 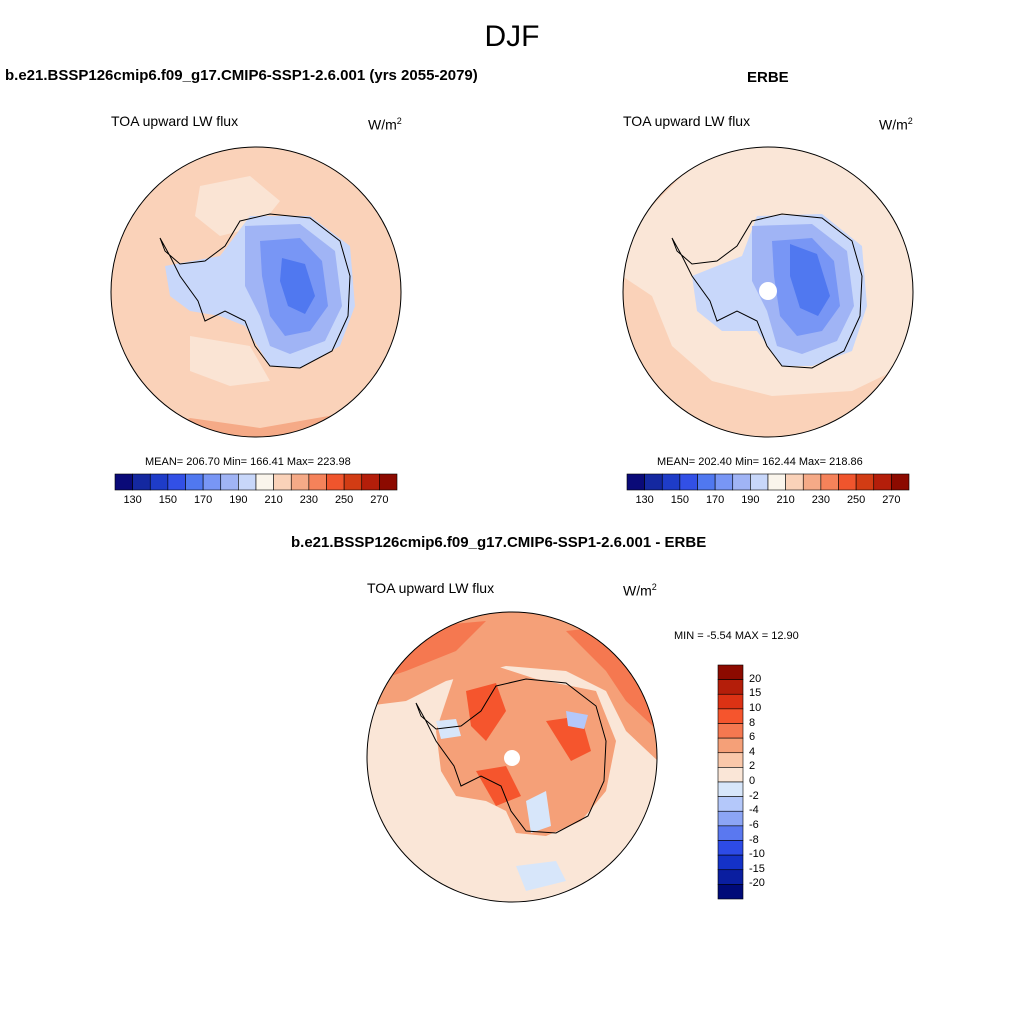 What do you see at coordinates (755, 707) in the screenshot?
I see `diff-colorbar-tick-label: 10` at bounding box center [755, 707].